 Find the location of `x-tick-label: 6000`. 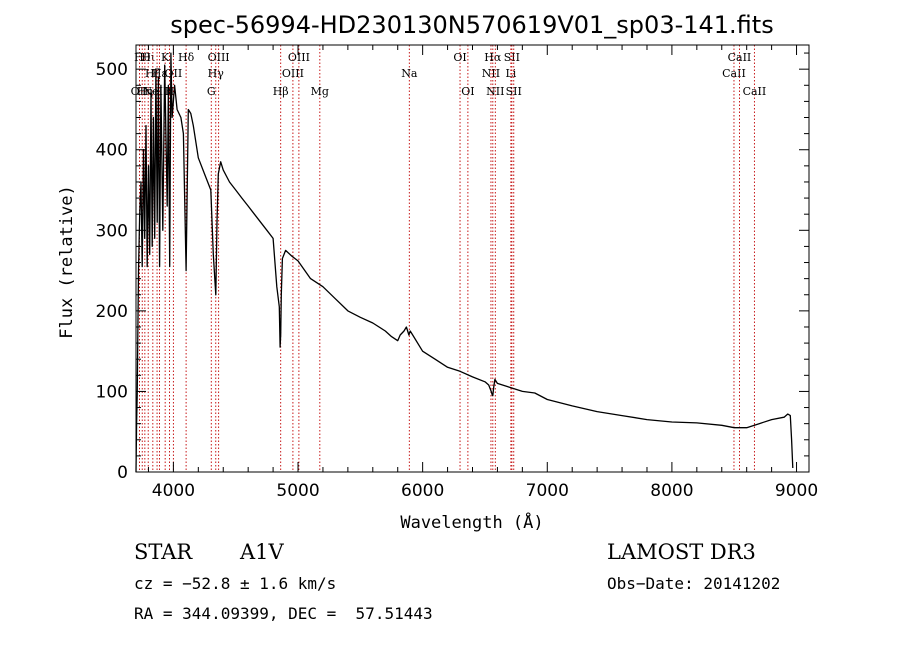

x-tick-label: 6000 is located at coordinates (422, 491).